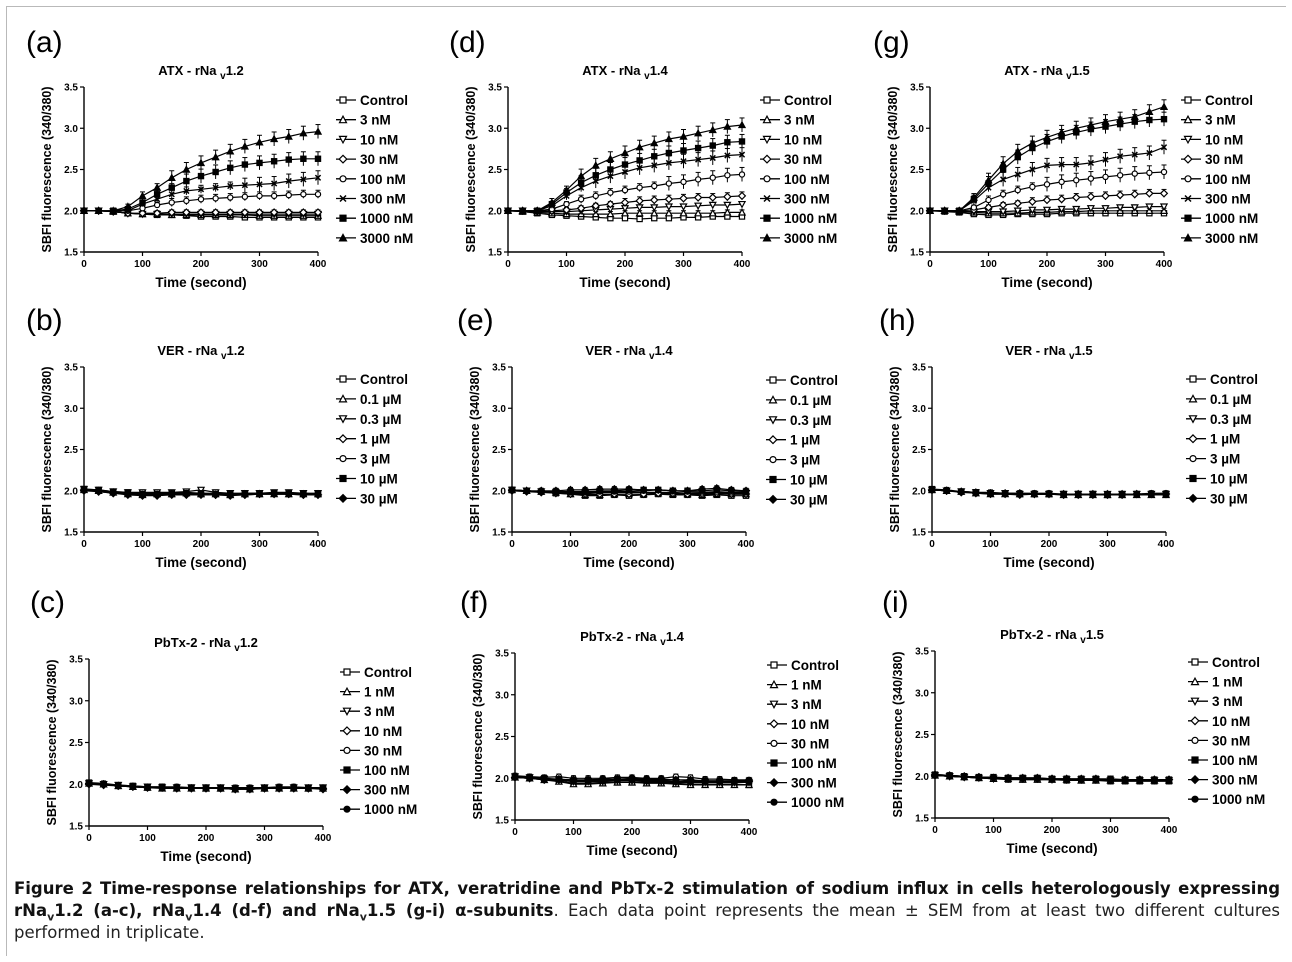  Describe the element at coordinates (805, 802) in the screenshot. I see `legend-entry: 1000 nM` at that location.